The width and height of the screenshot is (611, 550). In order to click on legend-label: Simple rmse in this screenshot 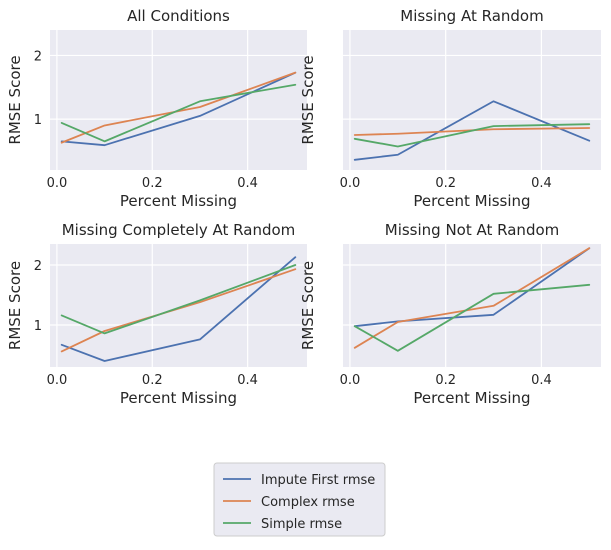, I will do `click(301, 524)`.